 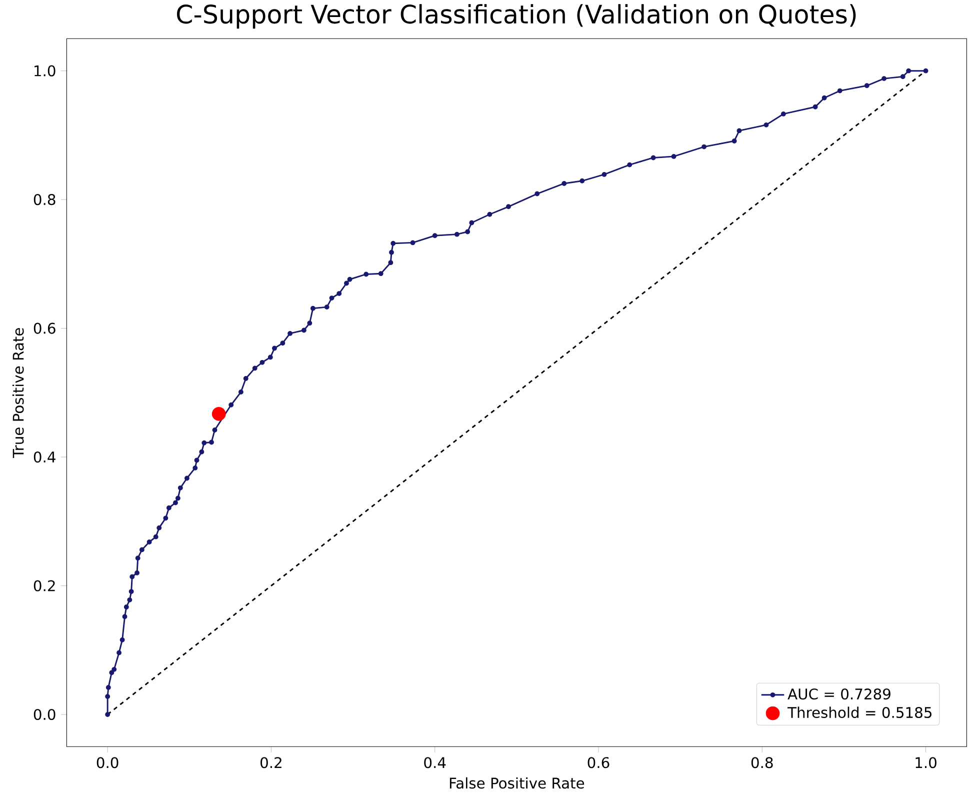 I want to click on y-tick-label: 1.0, so click(x=45, y=70).